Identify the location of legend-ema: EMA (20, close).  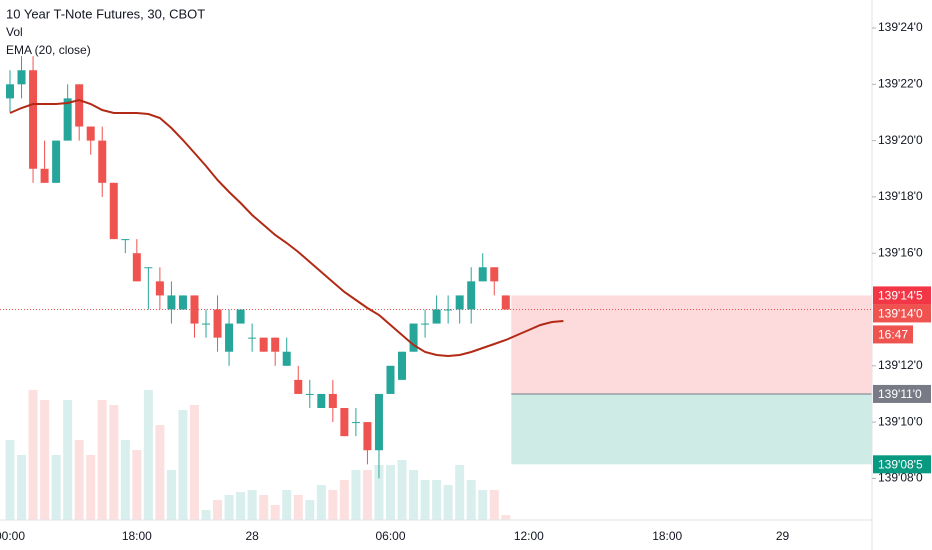
(48, 50).